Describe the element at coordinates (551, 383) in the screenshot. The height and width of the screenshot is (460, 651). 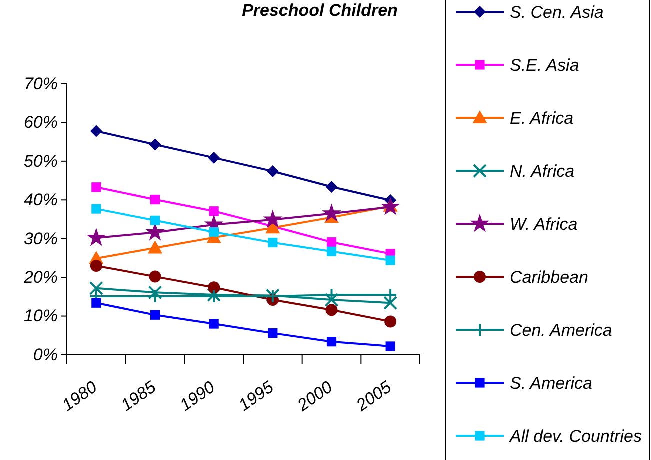
I see `legend-label: S. America` at that location.